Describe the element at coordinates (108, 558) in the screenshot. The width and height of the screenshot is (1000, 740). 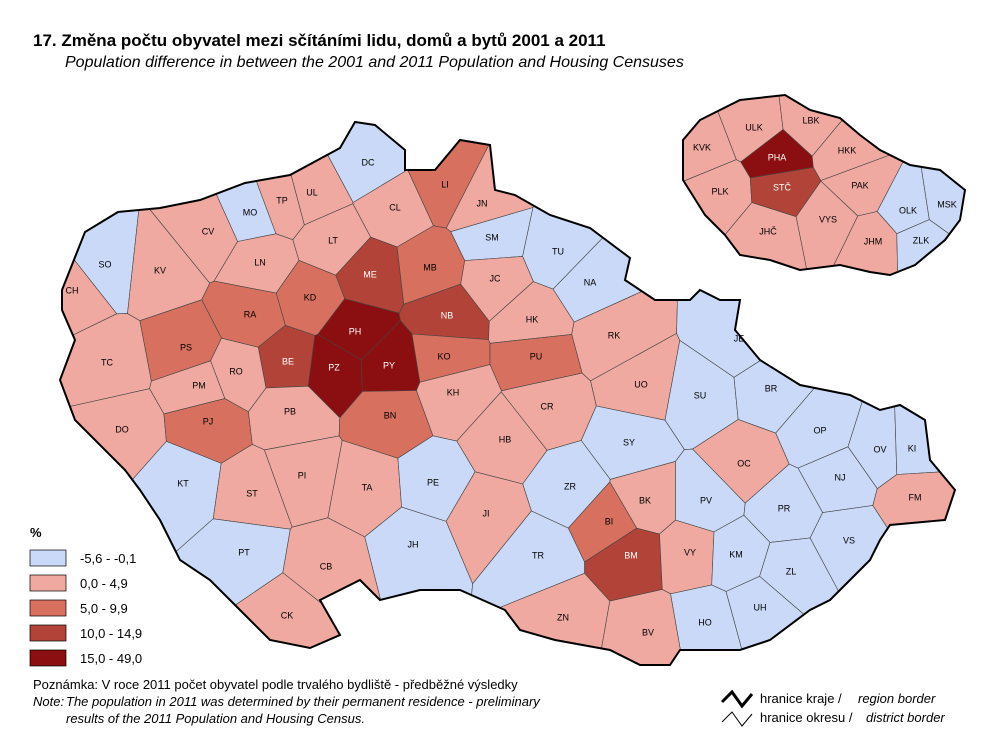
I see `legend-label: -5,6 - -0,1` at that location.